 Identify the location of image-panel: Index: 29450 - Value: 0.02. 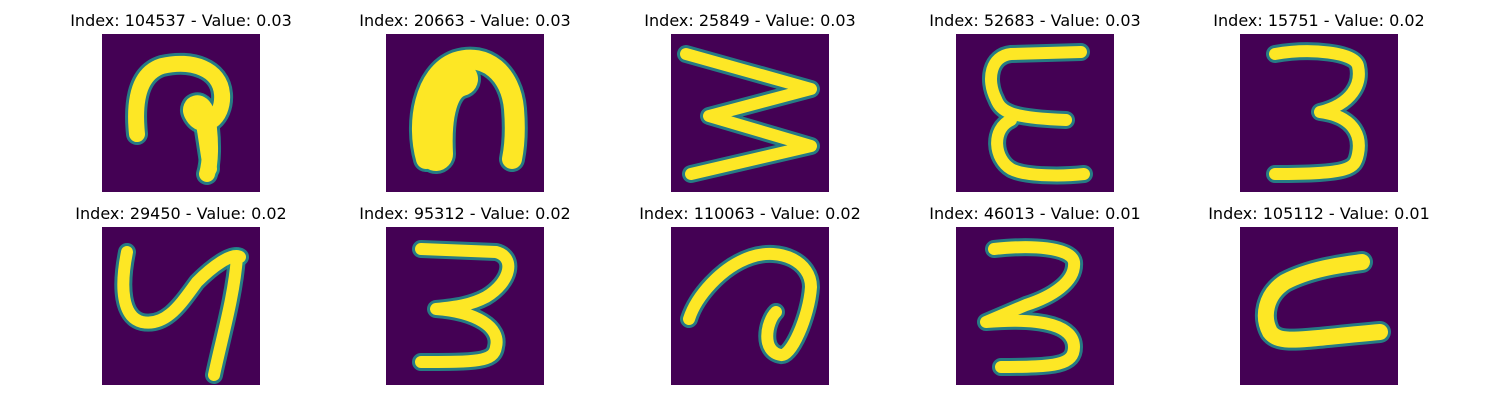
(181, 299).